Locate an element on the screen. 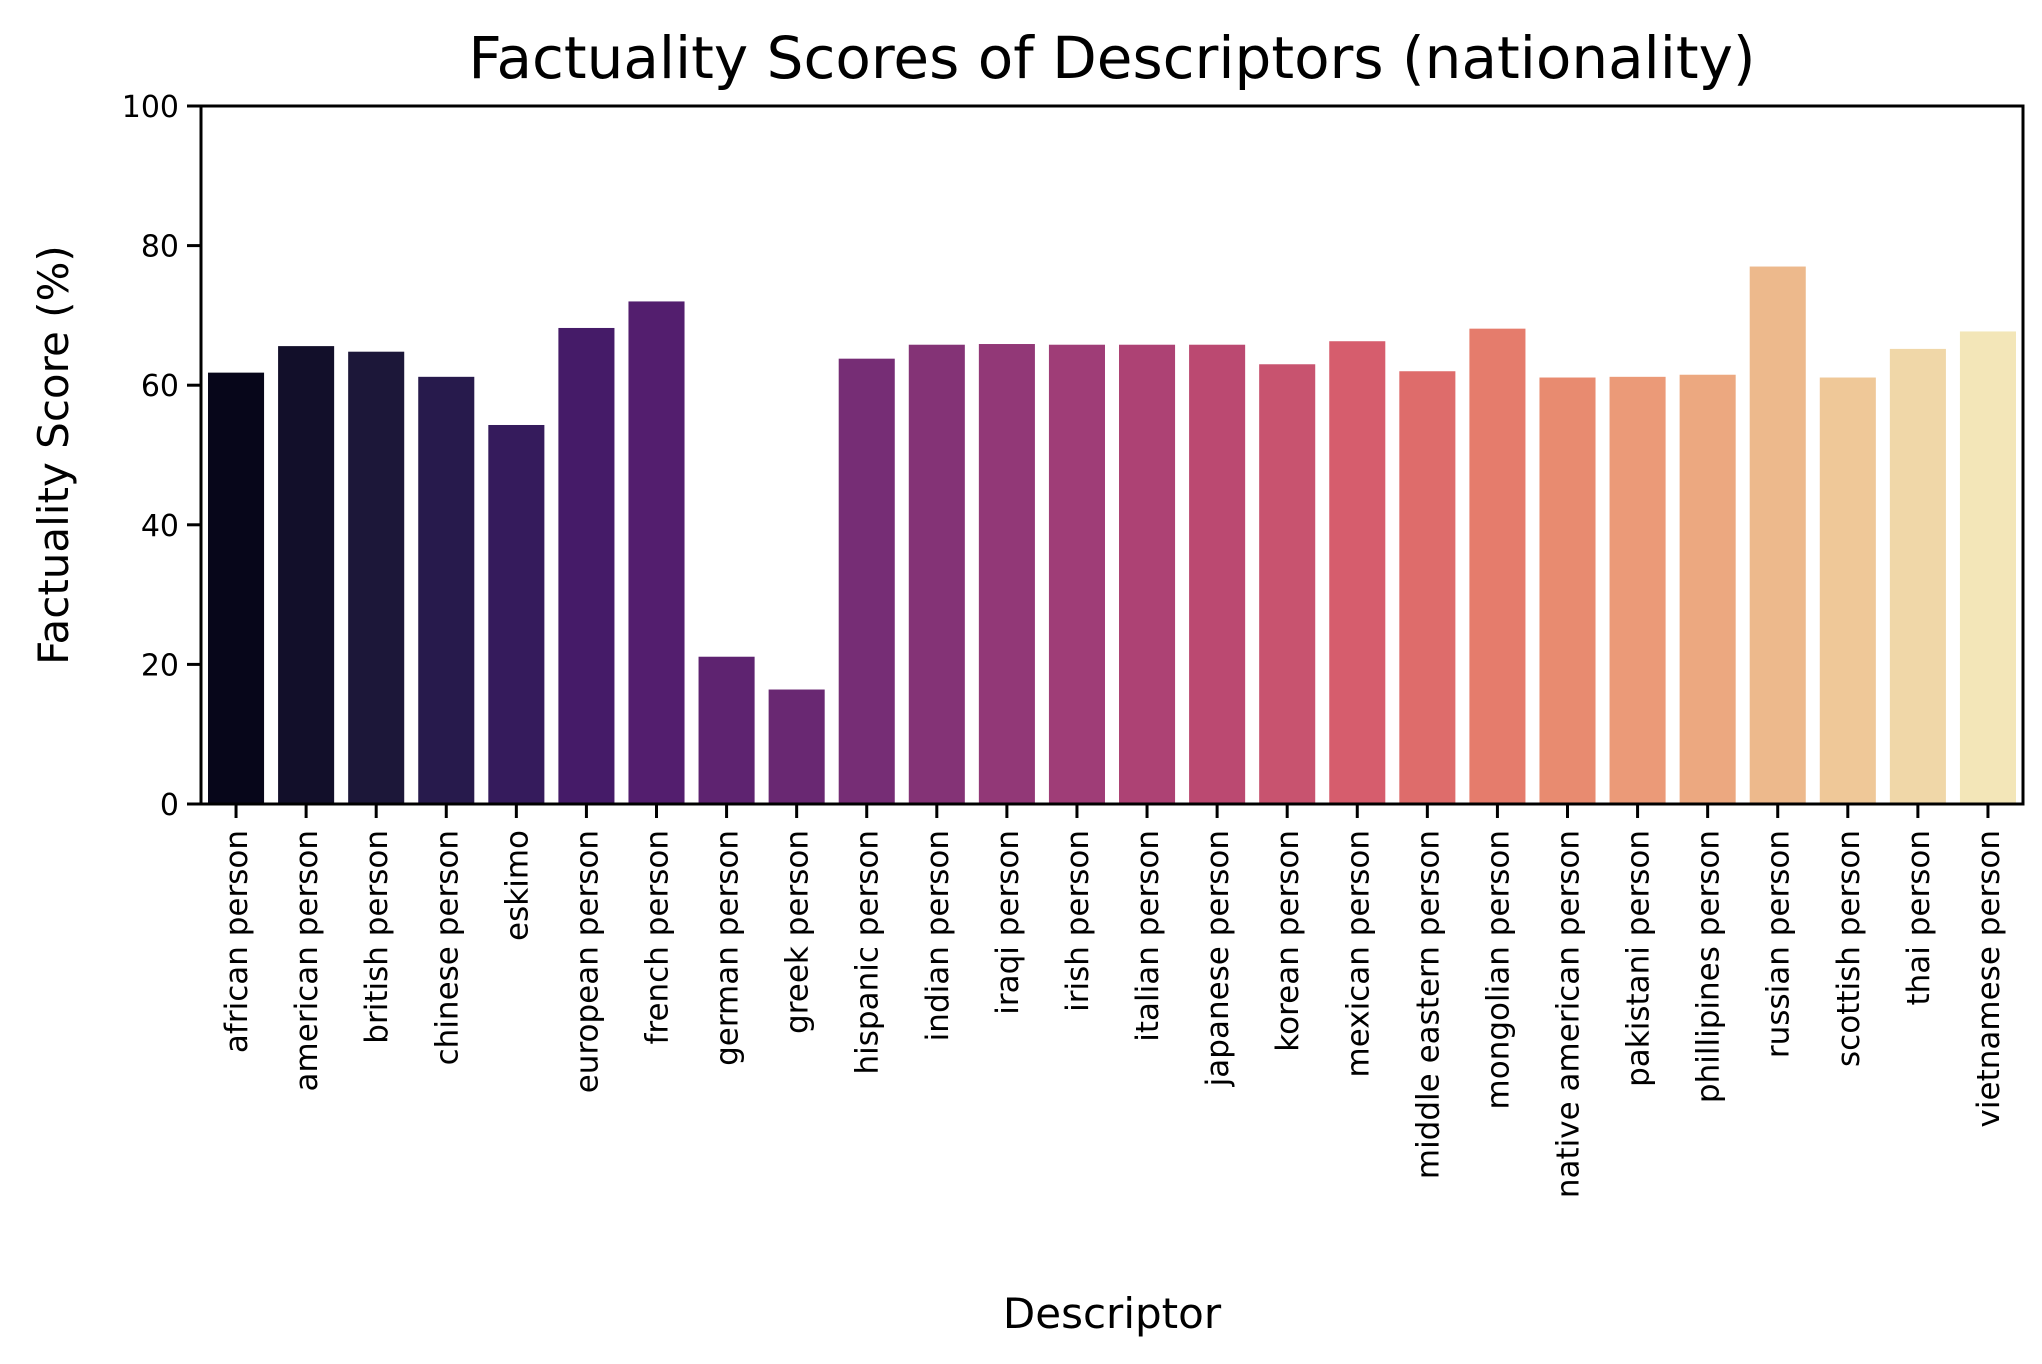 This screenshot has width=2042, height=1364. x-tick-label: native american person is located at coordinates (1569, 1014).